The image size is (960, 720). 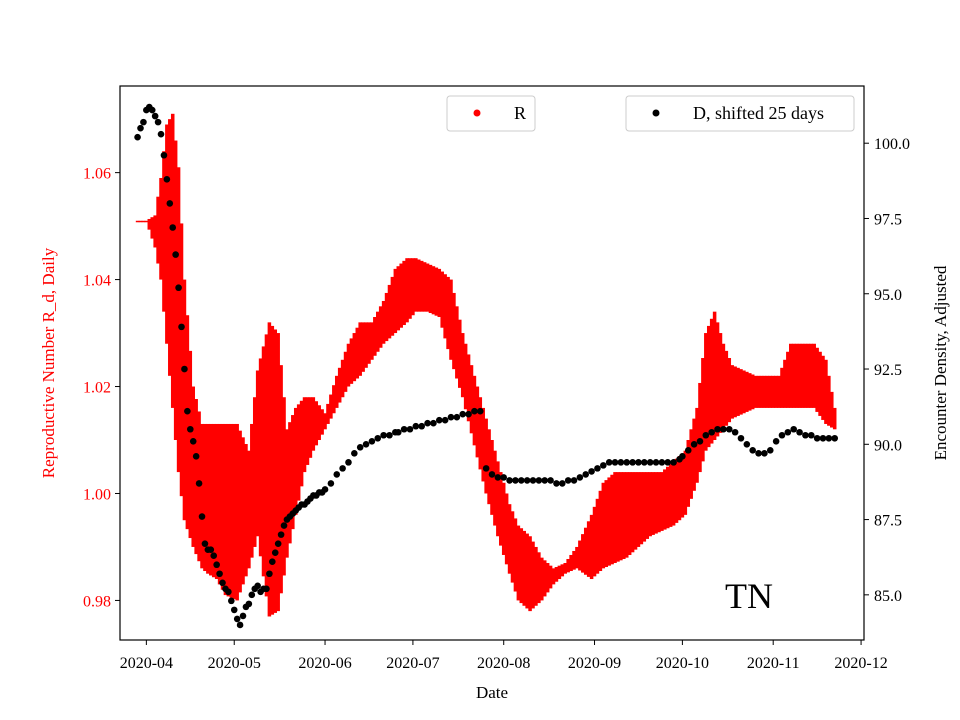 What do you see at coordinates (477, 113) in the screenshot?
I see `legend-r-marker` at bounding box center [477, 113].